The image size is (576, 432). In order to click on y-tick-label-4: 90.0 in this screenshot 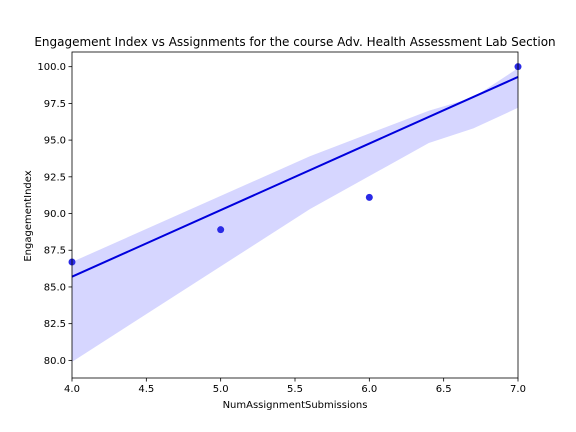, I will do `click(55, 214)`.